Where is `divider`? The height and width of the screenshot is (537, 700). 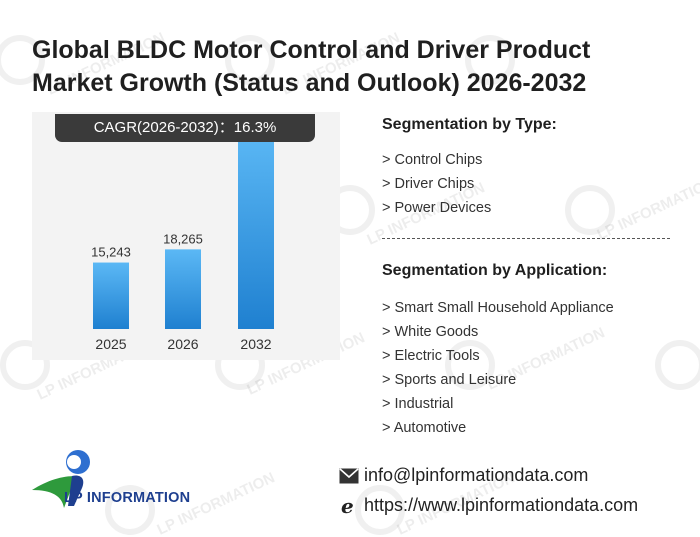 divider is located at coordinates (526, 238).